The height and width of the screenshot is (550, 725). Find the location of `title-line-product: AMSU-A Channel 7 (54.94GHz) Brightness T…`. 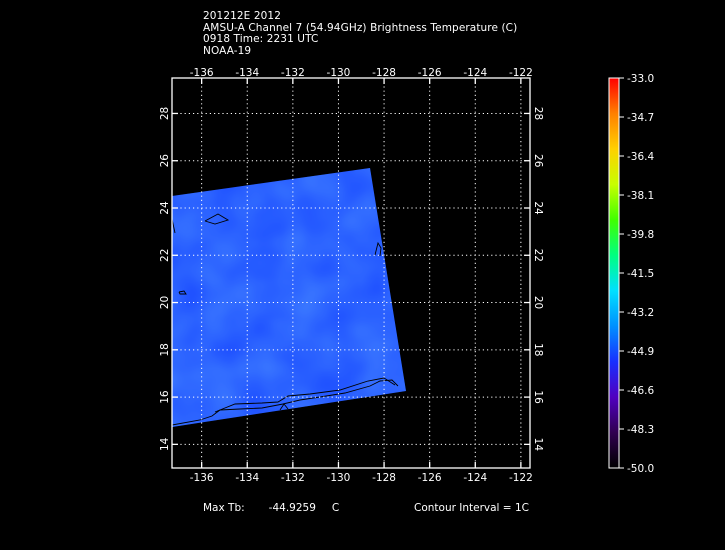

title-line-product: AMSU-A Channel 7 (54.94GHz) Brightness T… is located at coordinates (360, 27).